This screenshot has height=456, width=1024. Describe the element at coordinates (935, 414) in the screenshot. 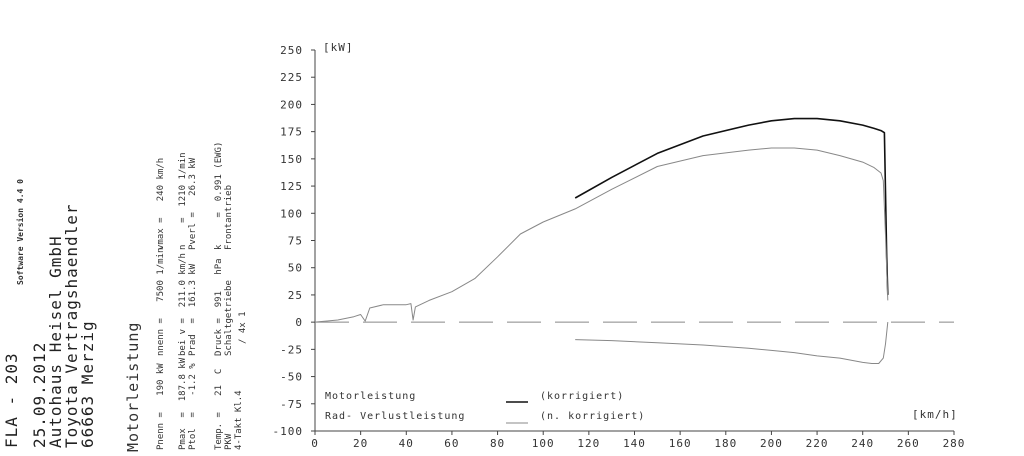

I see `x-axis-unit: [km/h]` at that location.